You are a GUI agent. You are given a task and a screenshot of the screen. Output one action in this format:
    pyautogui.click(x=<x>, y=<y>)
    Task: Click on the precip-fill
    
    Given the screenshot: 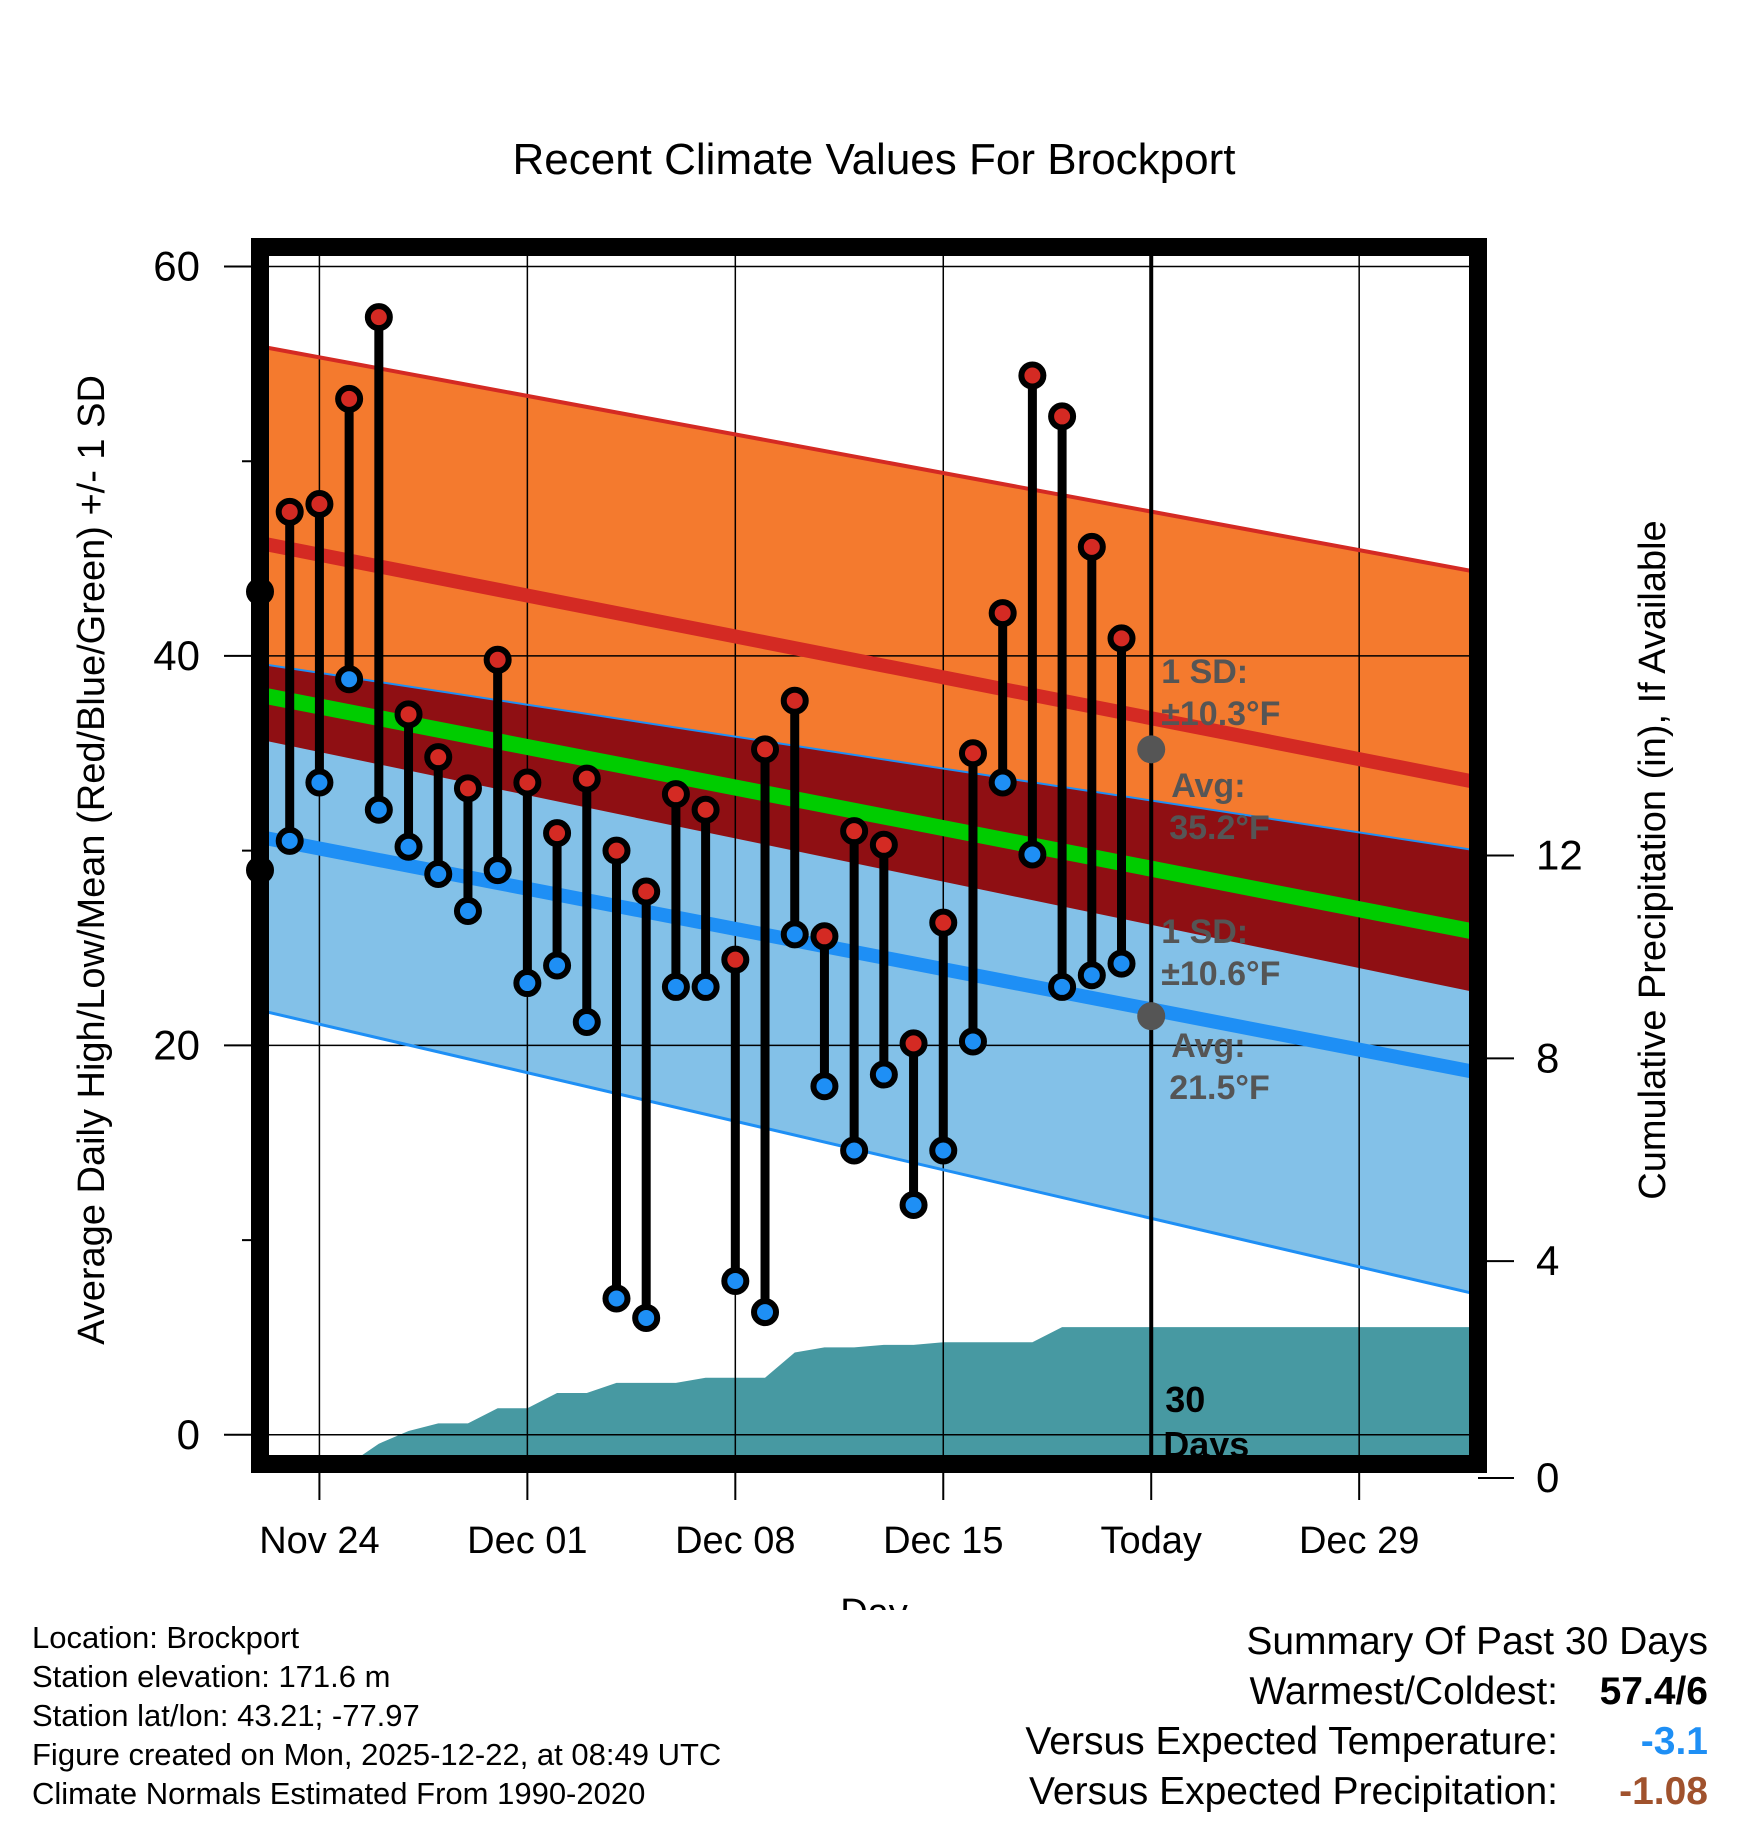 What is the action you would take?
    pyautogui.click(x=869, y=1395)
    